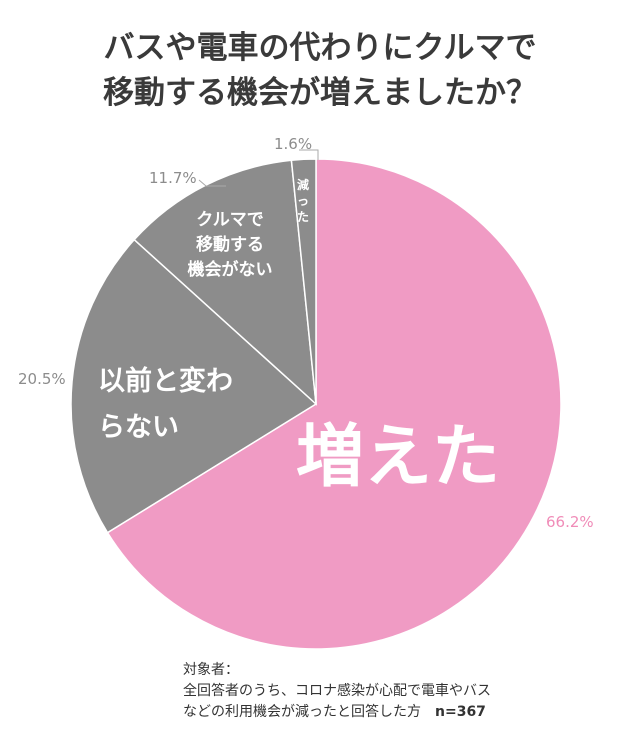 Image resolution: width=640 pixels, height=753 pixels. I want to click on title-line-1: バスや電車の代わりにクルマで, so click(320, 48).